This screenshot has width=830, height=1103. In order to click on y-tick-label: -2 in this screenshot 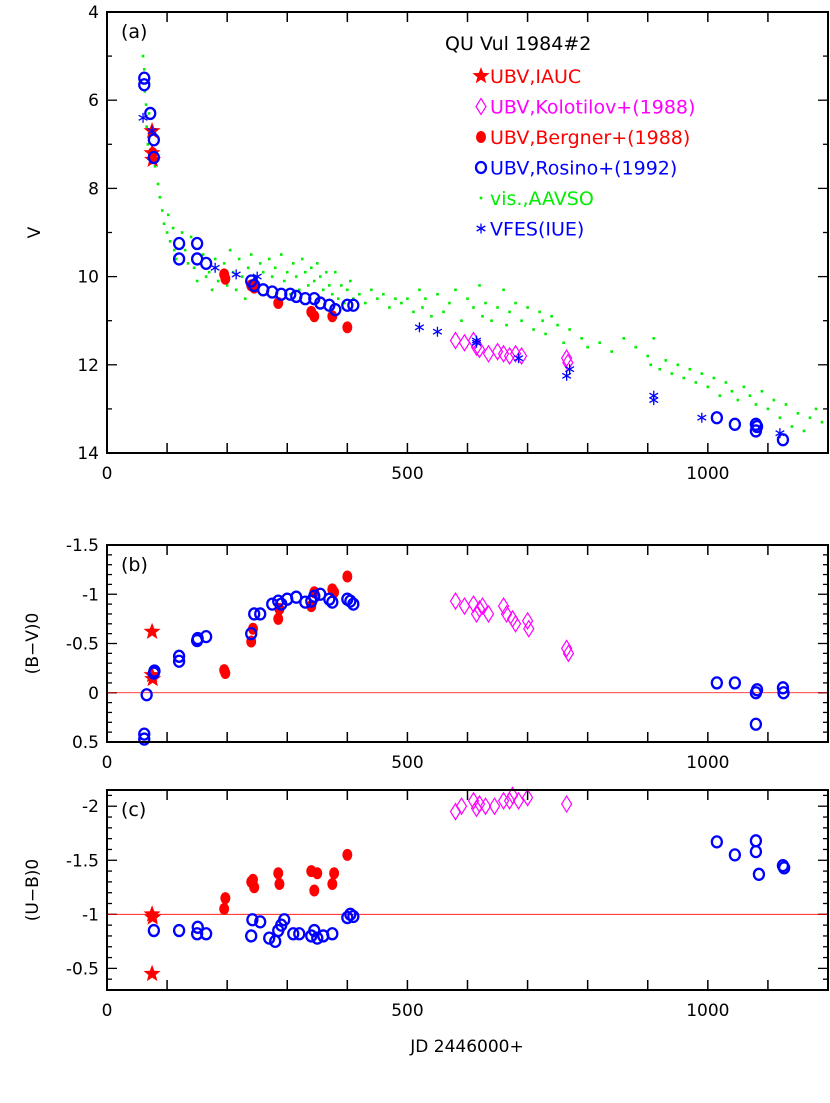, I will do `click(90, 807)`.